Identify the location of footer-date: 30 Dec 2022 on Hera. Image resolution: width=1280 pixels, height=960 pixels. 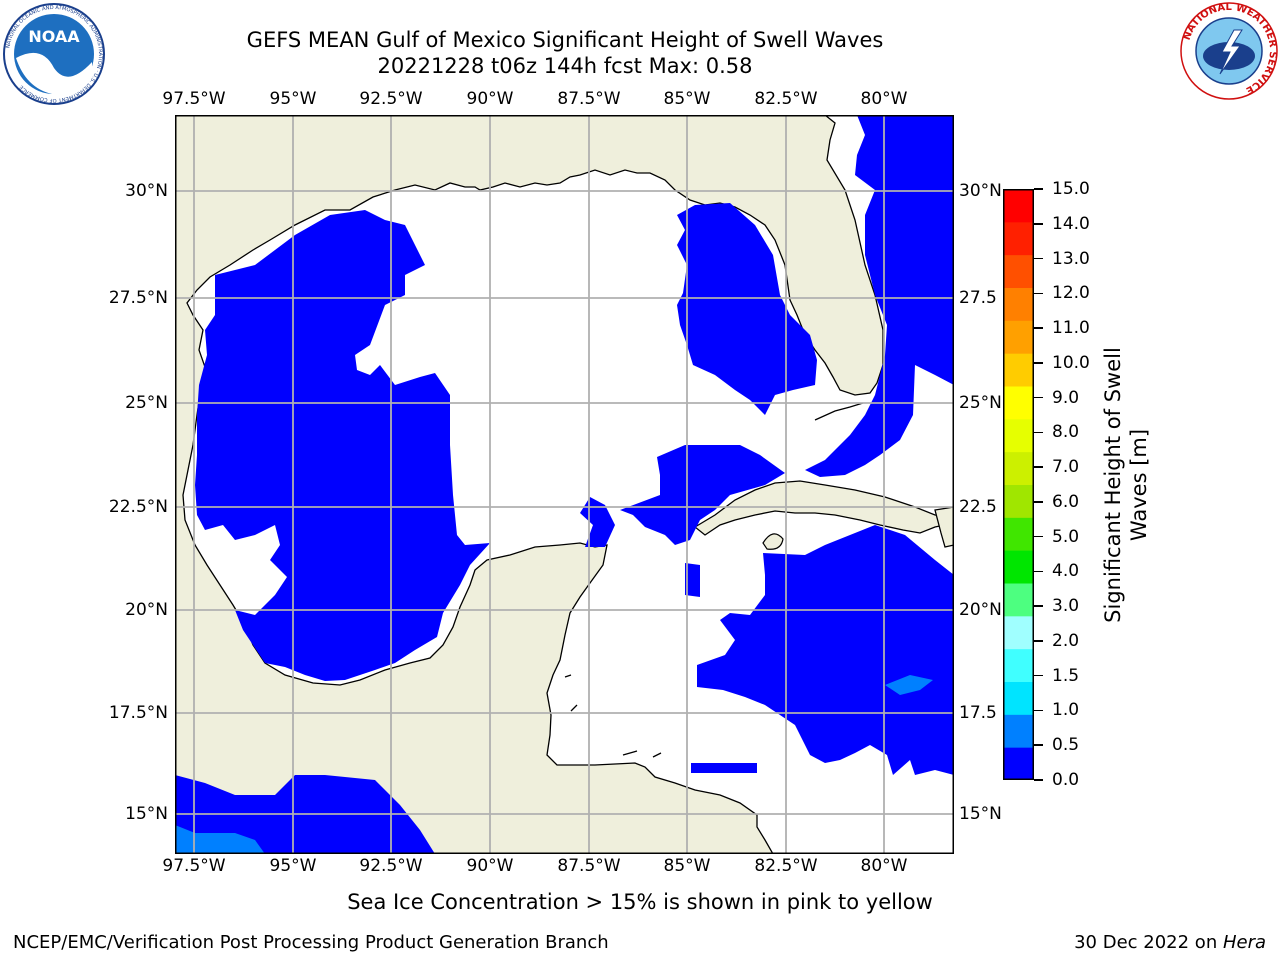
(1170, 942).